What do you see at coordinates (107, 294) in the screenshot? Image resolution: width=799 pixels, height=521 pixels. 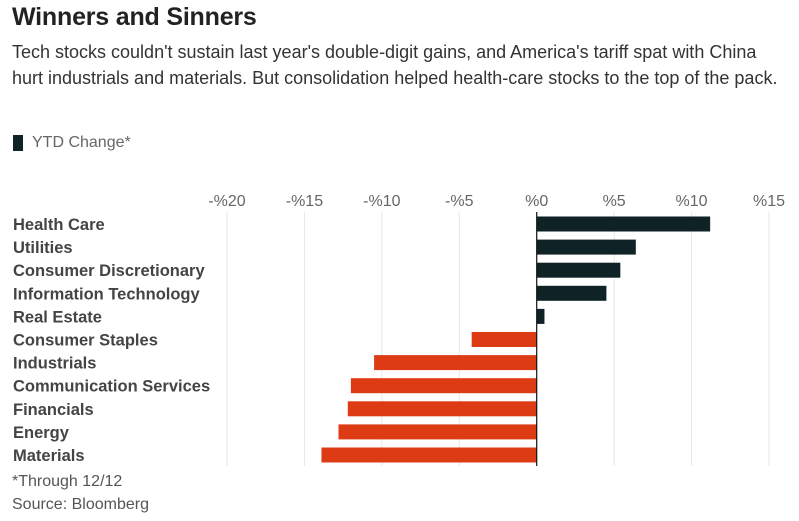 I see `category-label: Information Technology` at bounding box center [107, 294].